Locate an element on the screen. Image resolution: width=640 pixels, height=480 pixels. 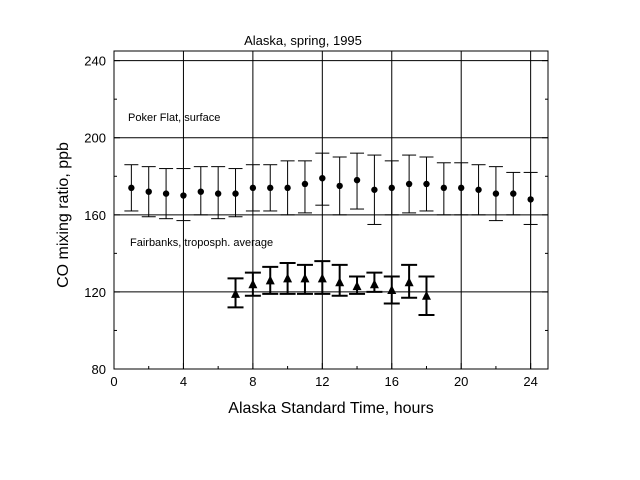
y-tick-label: 80 is located at coordinates (99, 369).